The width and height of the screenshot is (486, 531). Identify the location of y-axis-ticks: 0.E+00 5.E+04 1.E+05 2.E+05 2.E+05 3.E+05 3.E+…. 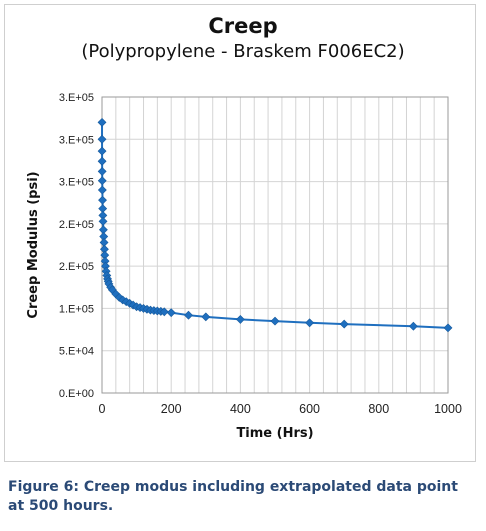
(76, 246).